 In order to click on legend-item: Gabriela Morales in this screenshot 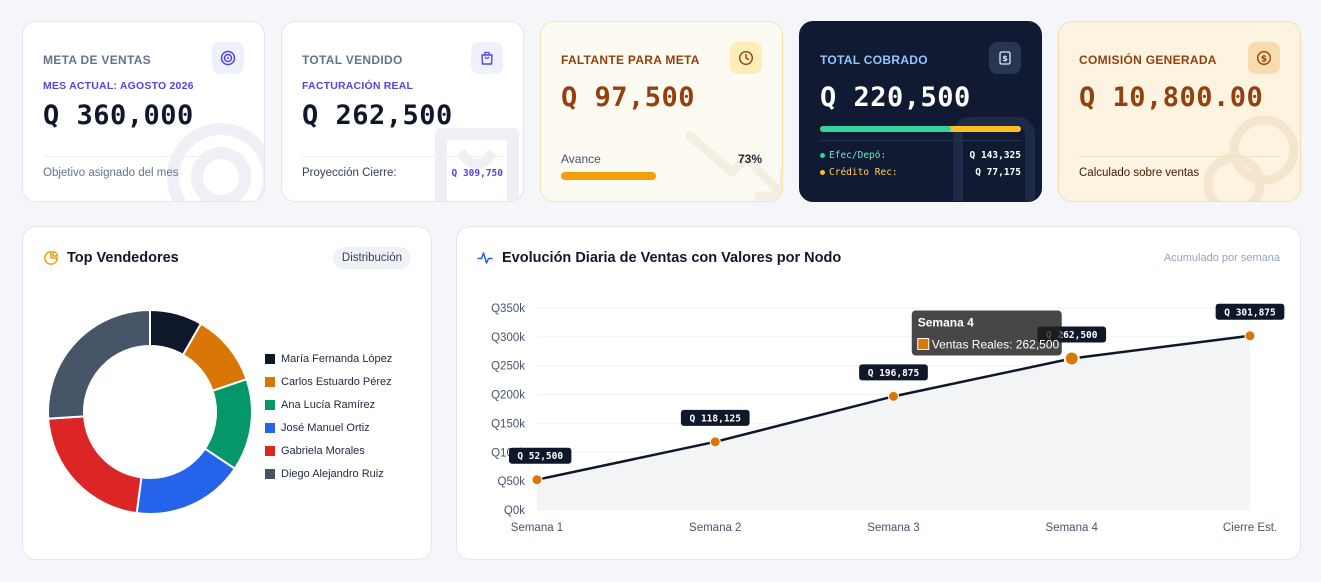, I will do `click(328, 450)`.